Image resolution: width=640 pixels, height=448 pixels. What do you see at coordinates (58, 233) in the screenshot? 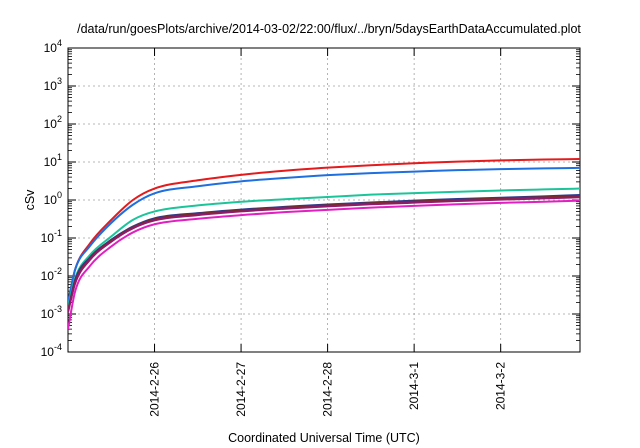
I see `y-tick-exponent: -1` at bounding box center [58, 233].